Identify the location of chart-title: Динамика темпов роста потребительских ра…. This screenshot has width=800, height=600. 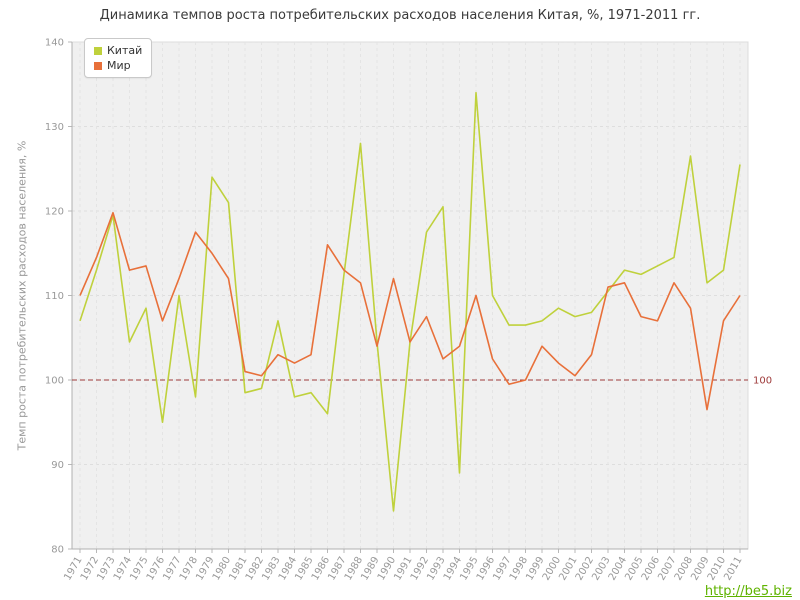
(400, 15).